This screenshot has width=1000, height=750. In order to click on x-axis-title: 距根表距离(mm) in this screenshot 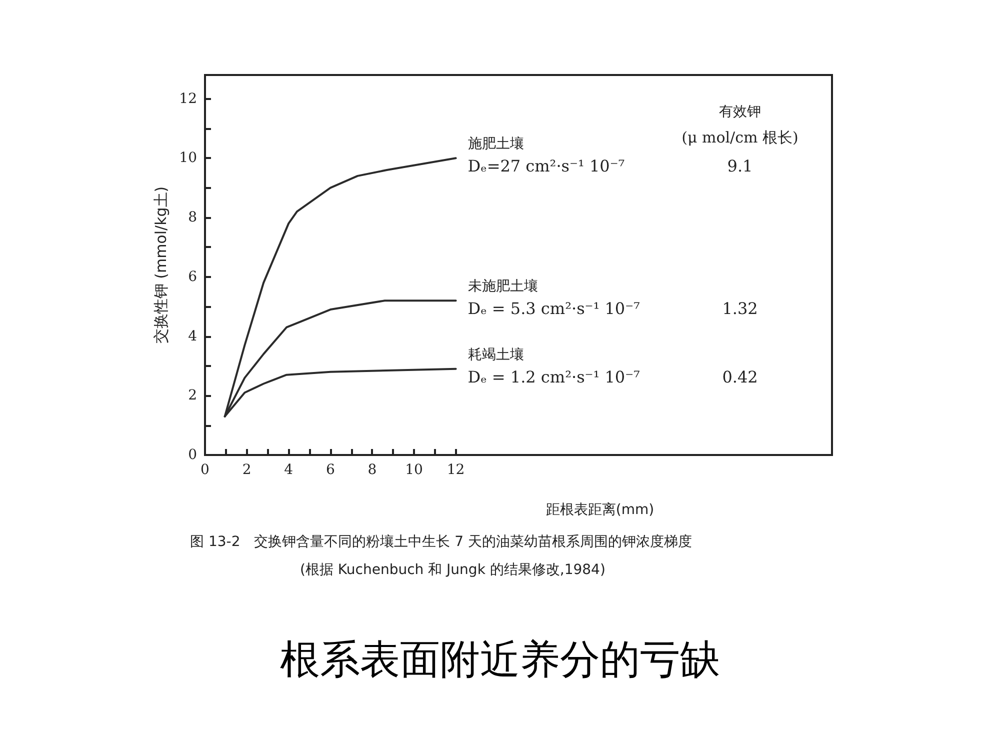, I will do `click(600, 510)`.